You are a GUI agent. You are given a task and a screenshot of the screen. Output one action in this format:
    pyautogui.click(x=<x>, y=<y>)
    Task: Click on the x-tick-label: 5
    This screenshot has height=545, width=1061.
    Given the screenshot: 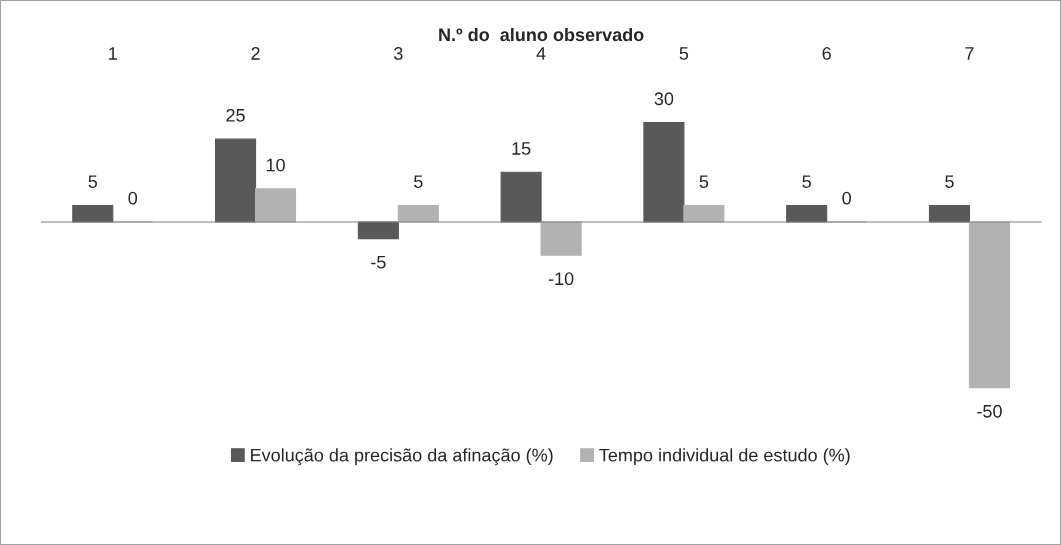 What is the action you would take?
    pyautogui.click(x=684, y=53)
    